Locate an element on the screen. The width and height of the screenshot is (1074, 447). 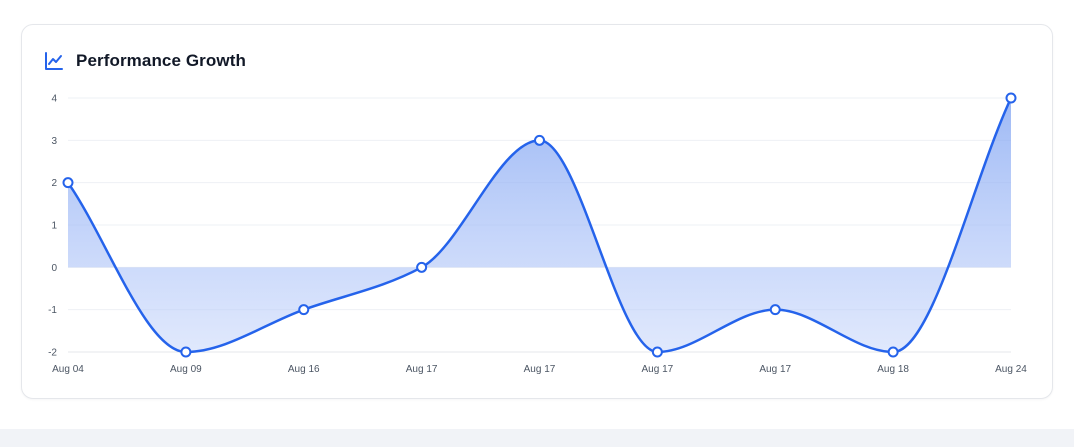
card-header: Performance Growth is located at coordinates (145, 61).